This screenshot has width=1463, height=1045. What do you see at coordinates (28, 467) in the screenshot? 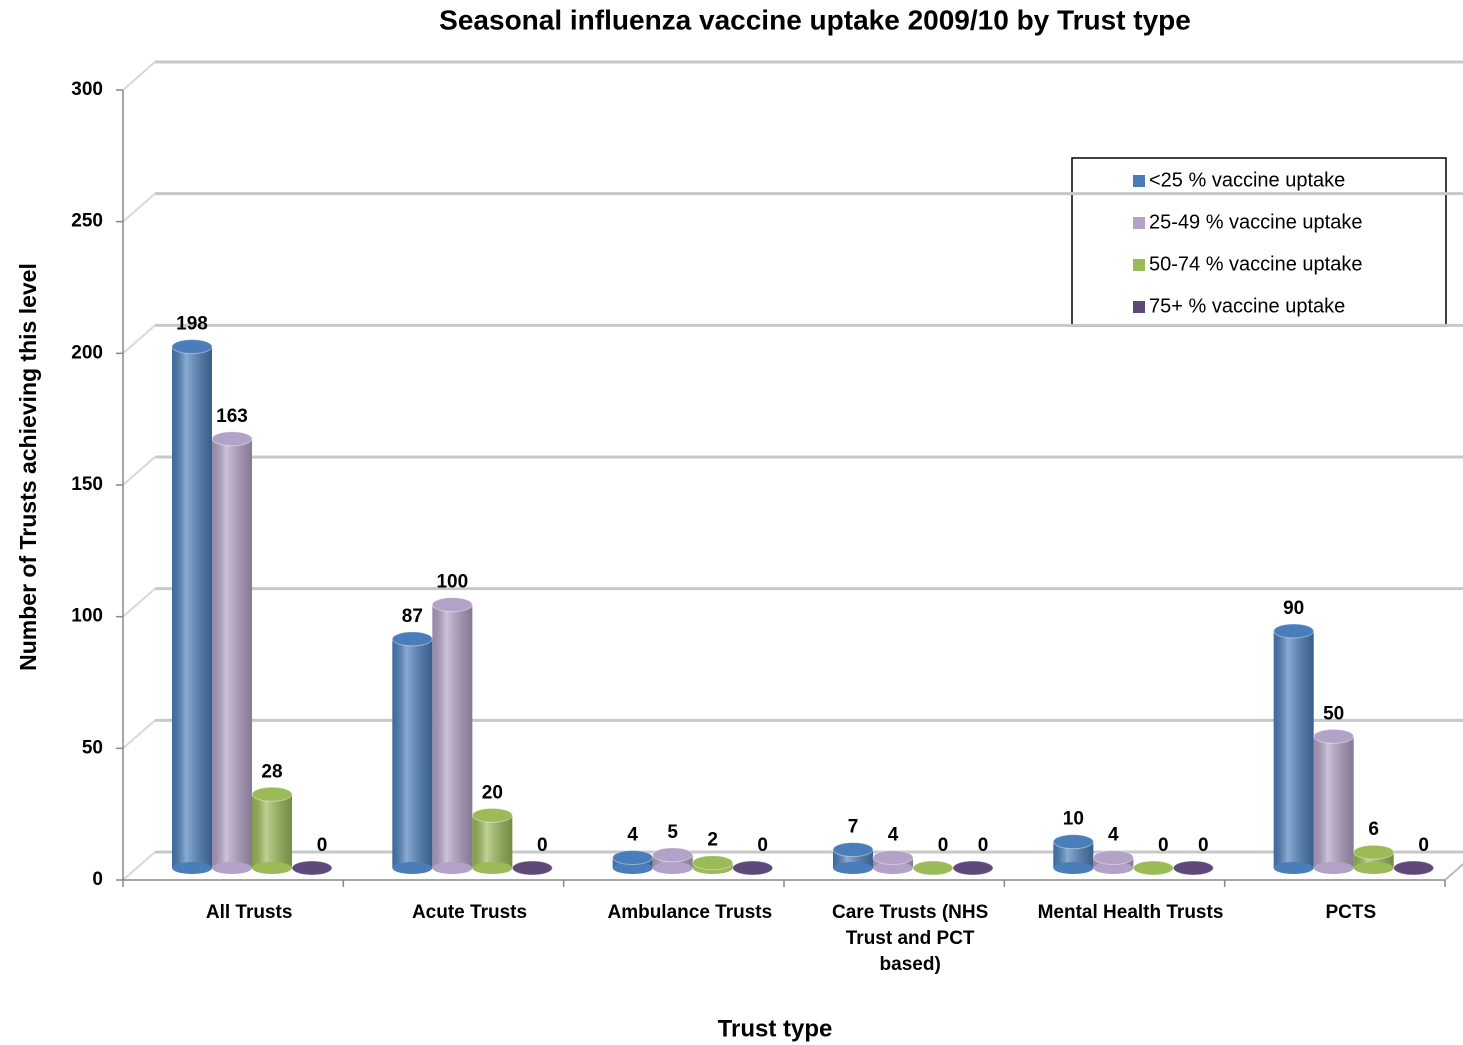
I see `y-axis-label: Number of Trusts achieving this level` at bounding box center [28, 467].